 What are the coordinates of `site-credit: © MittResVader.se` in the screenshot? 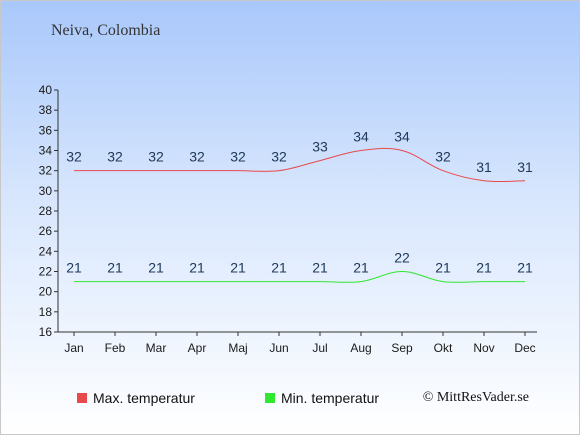 It's located at (475, 397).